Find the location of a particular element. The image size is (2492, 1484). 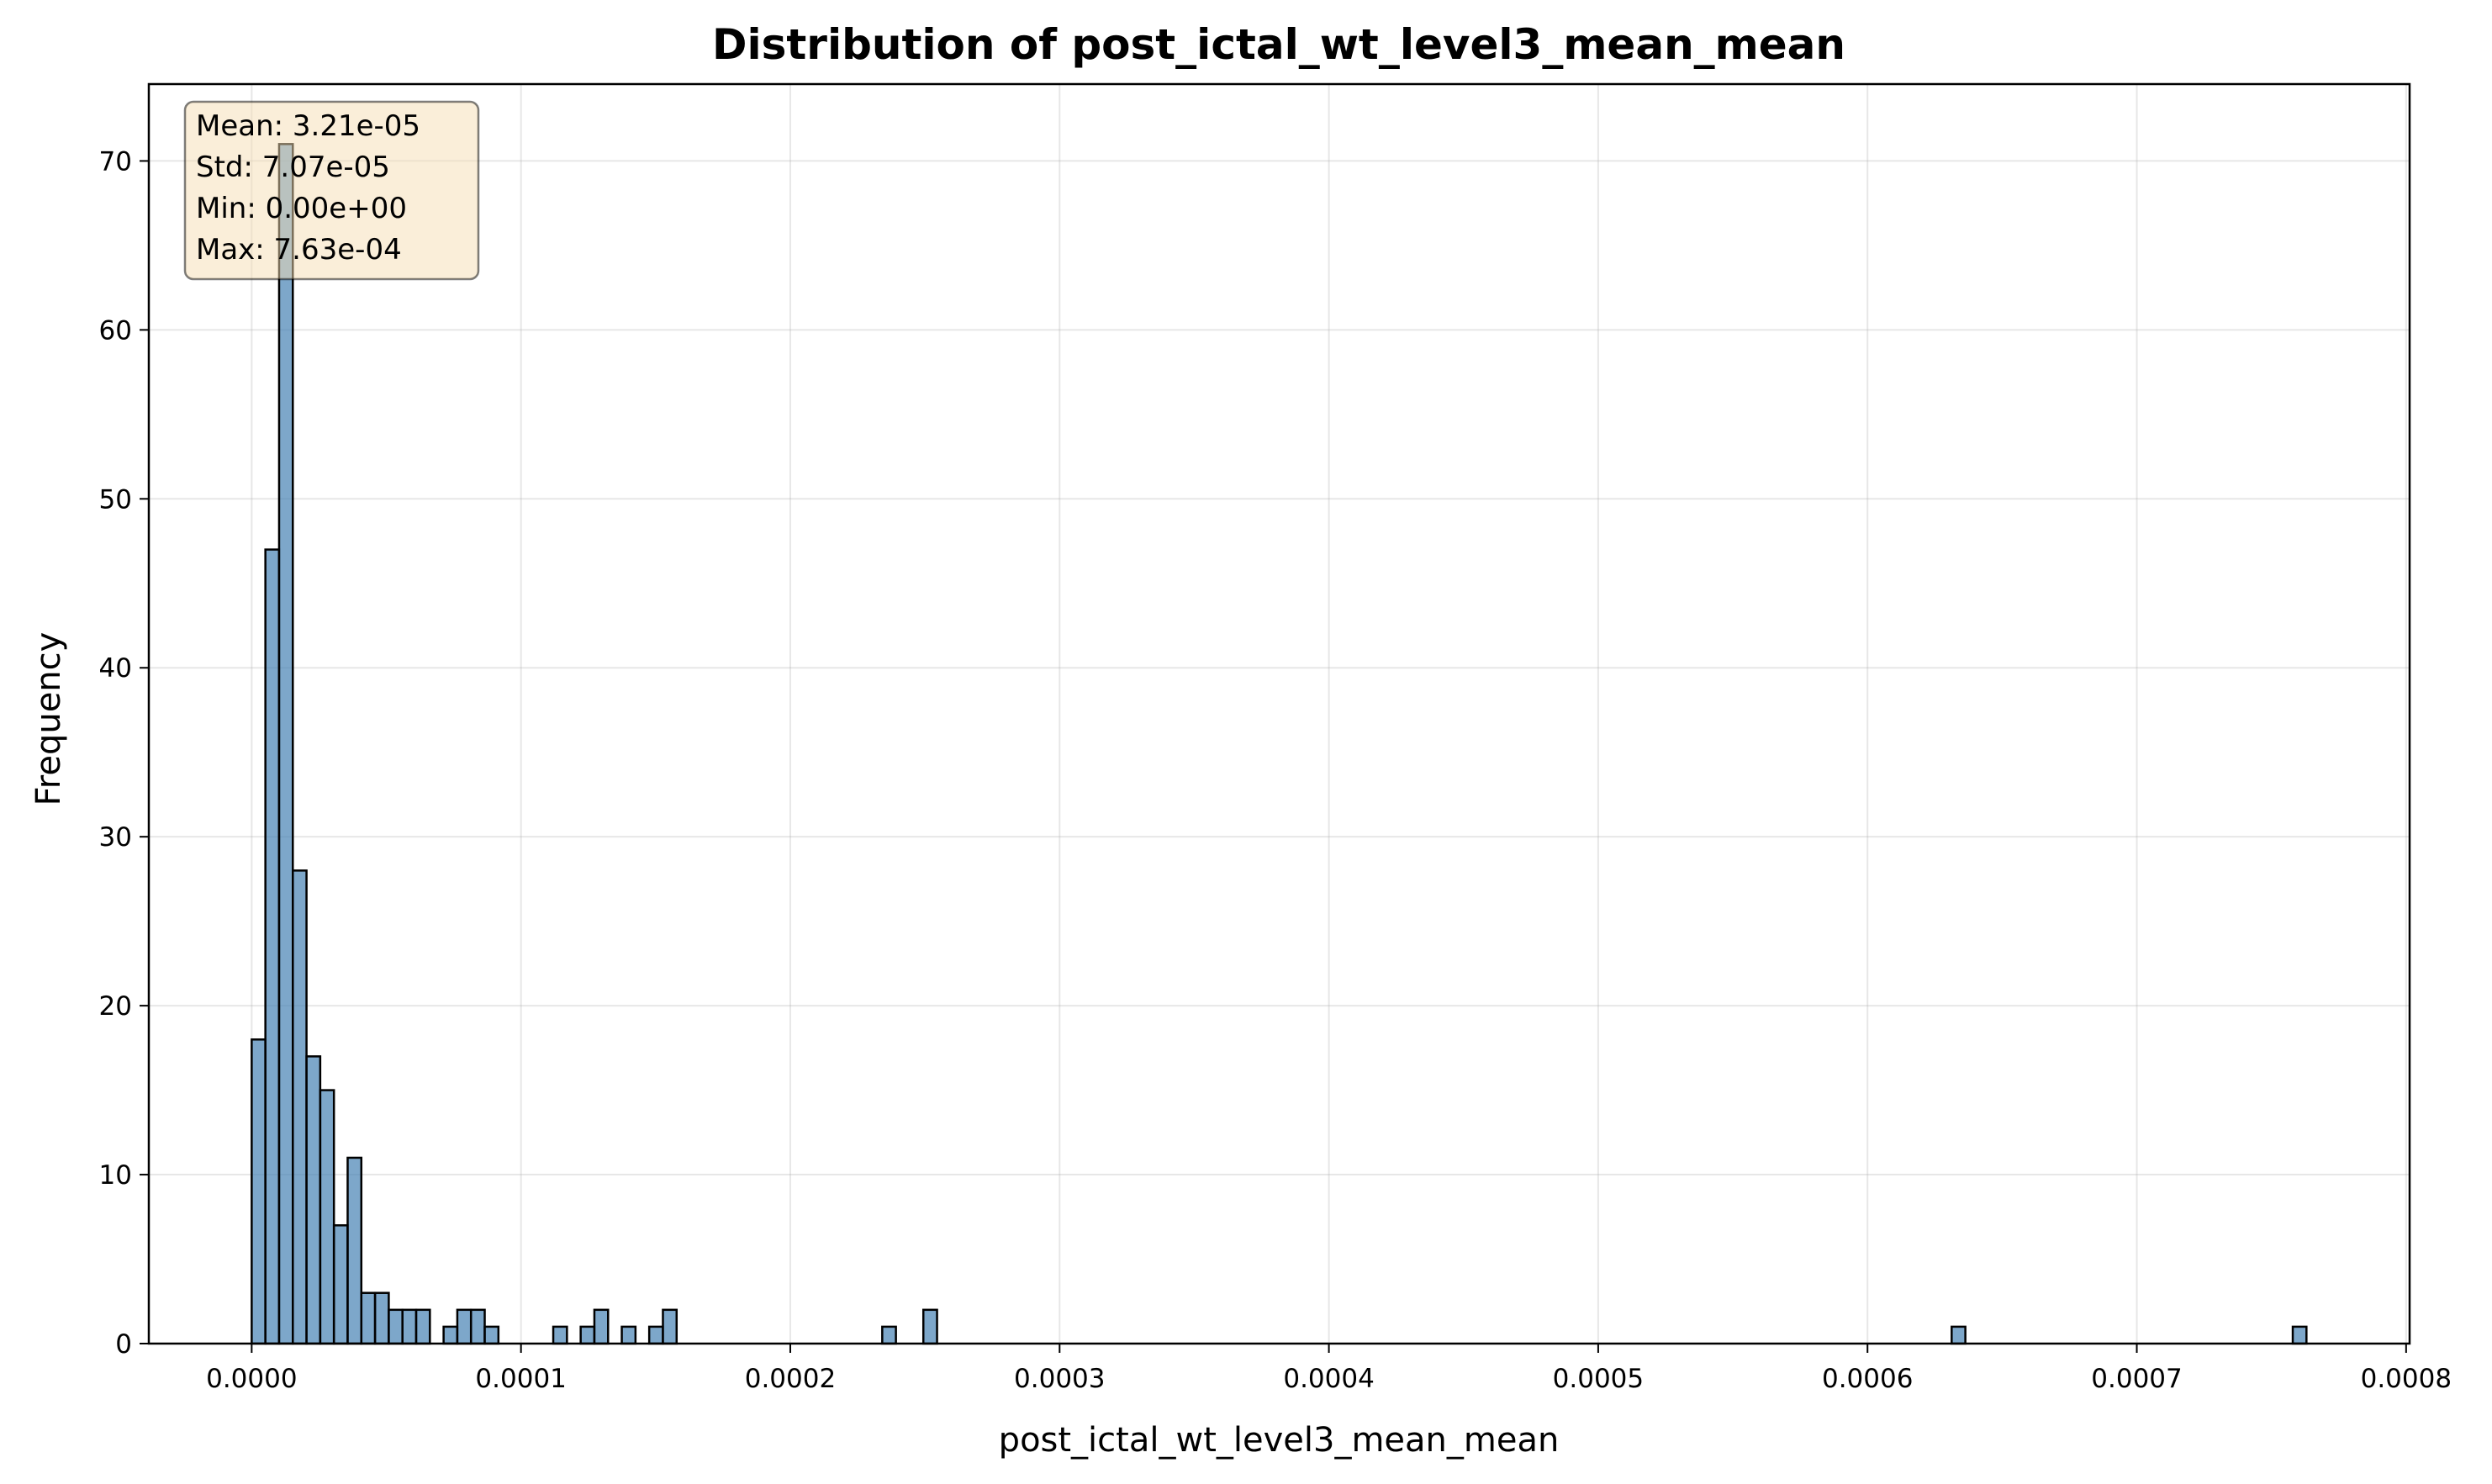

stats-mean: Mean: 3.21e-05 is located at coordinates (308, 126).